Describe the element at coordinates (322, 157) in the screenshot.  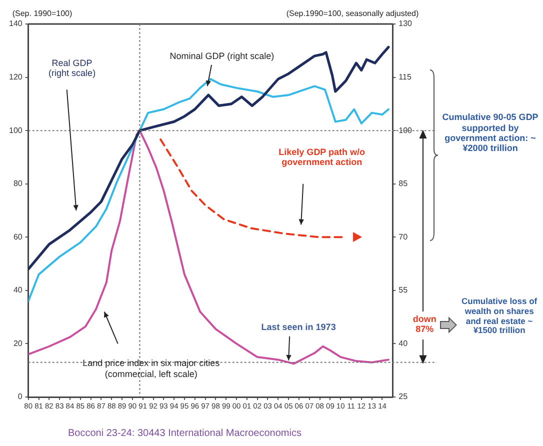
I see `text: Likely GDP path w/o government action` at that location.